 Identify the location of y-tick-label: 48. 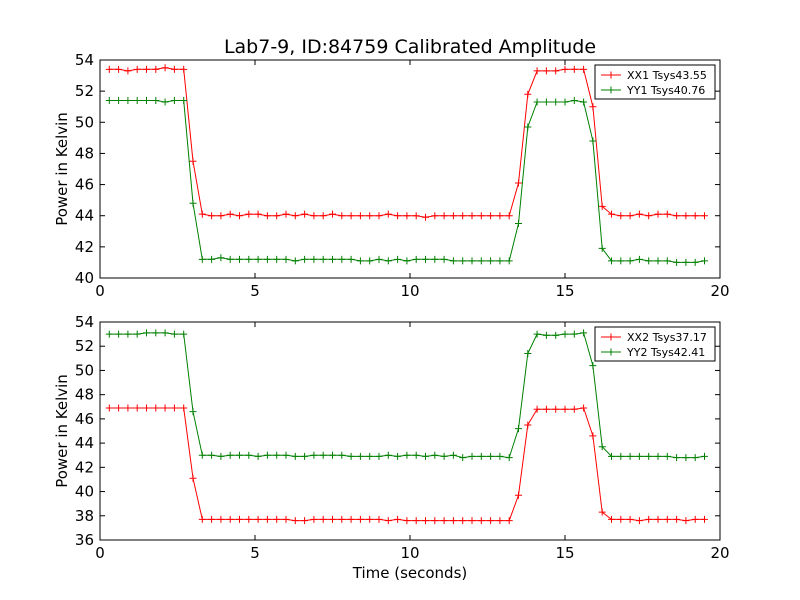
(84, 395).